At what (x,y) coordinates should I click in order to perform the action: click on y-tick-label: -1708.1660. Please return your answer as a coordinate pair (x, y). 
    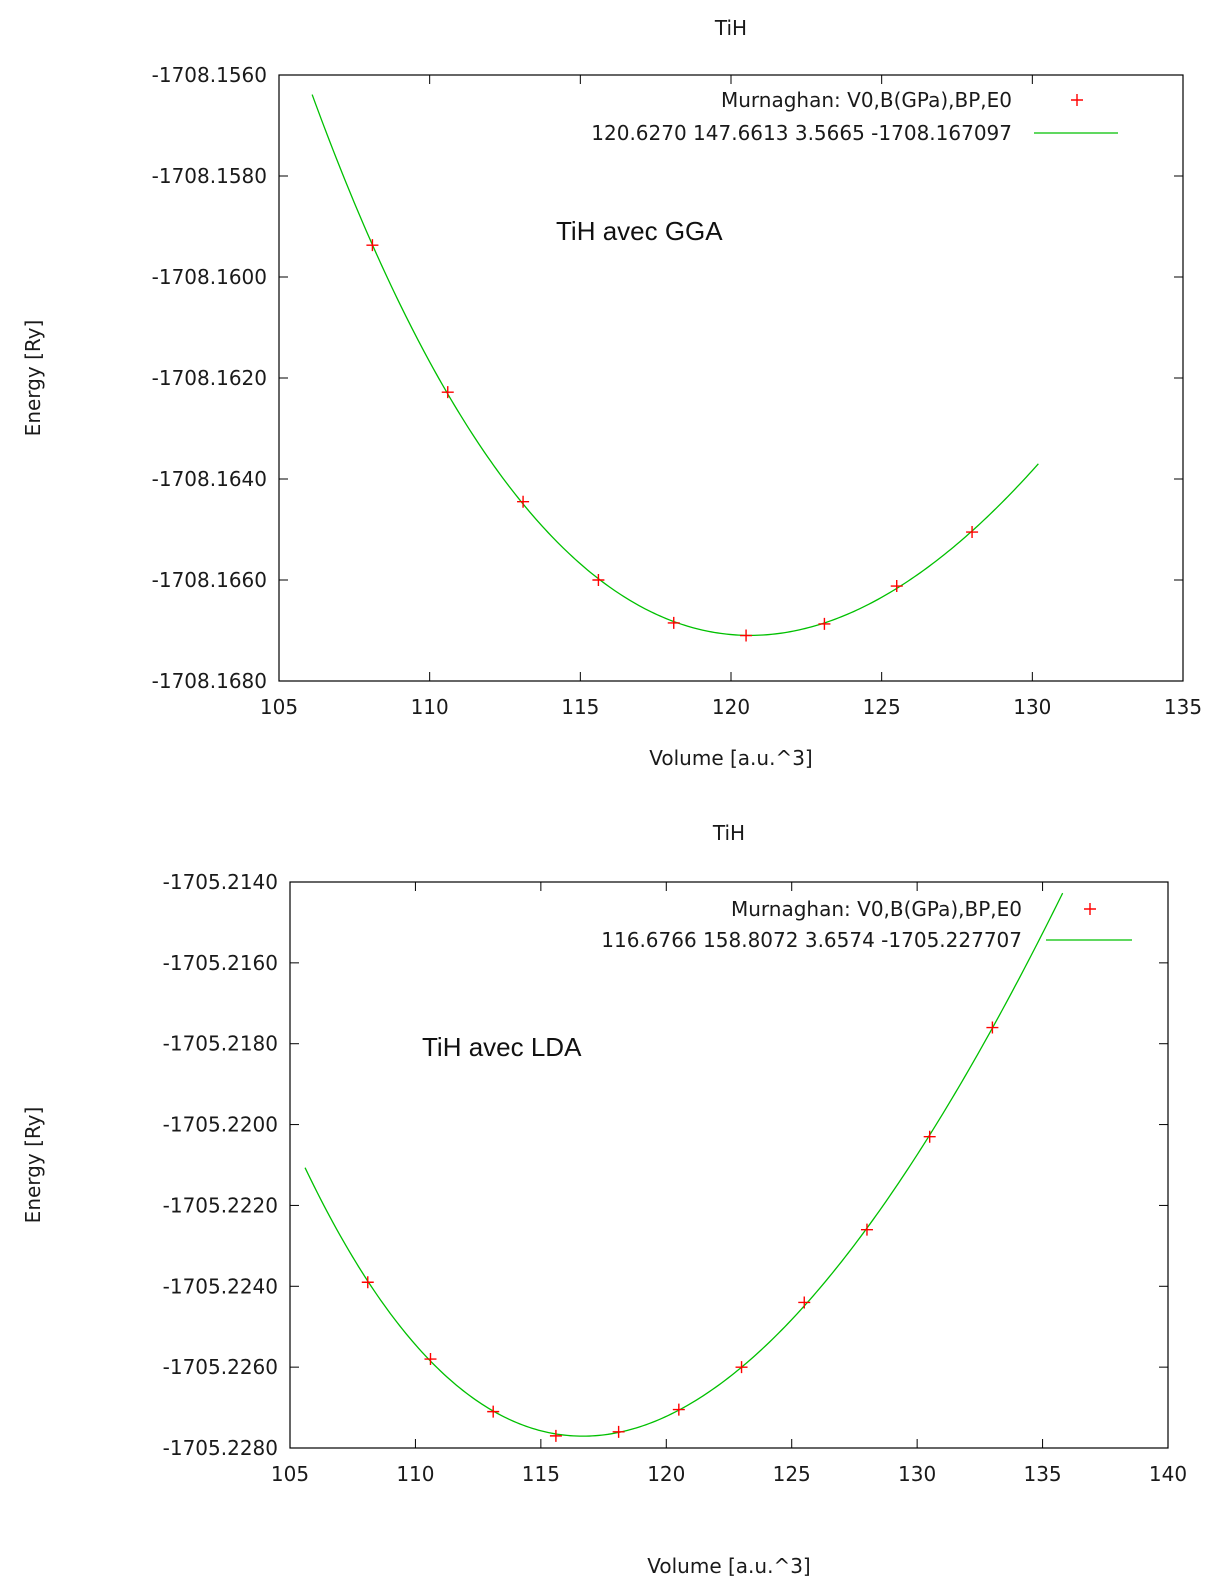
    Looking at the image, I should click on (209, 580).